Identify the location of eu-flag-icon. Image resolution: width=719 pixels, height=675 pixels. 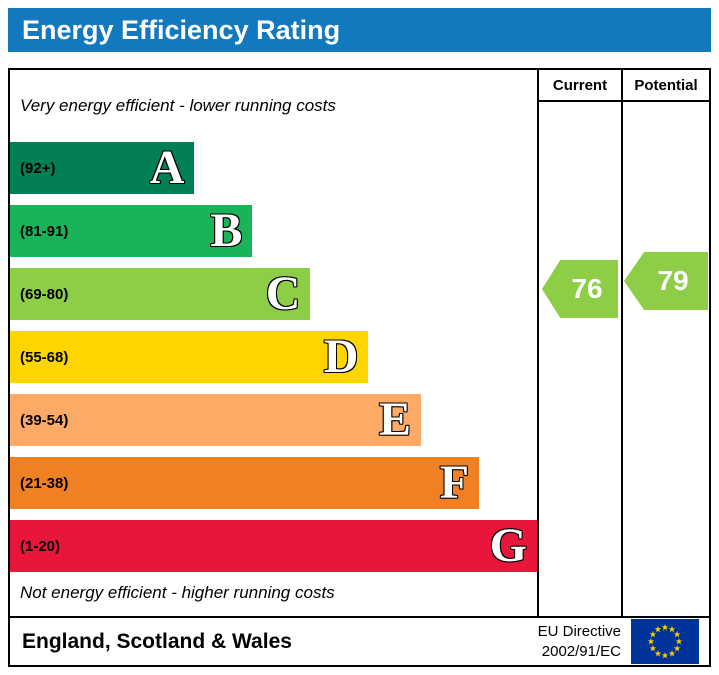
(665, 641).